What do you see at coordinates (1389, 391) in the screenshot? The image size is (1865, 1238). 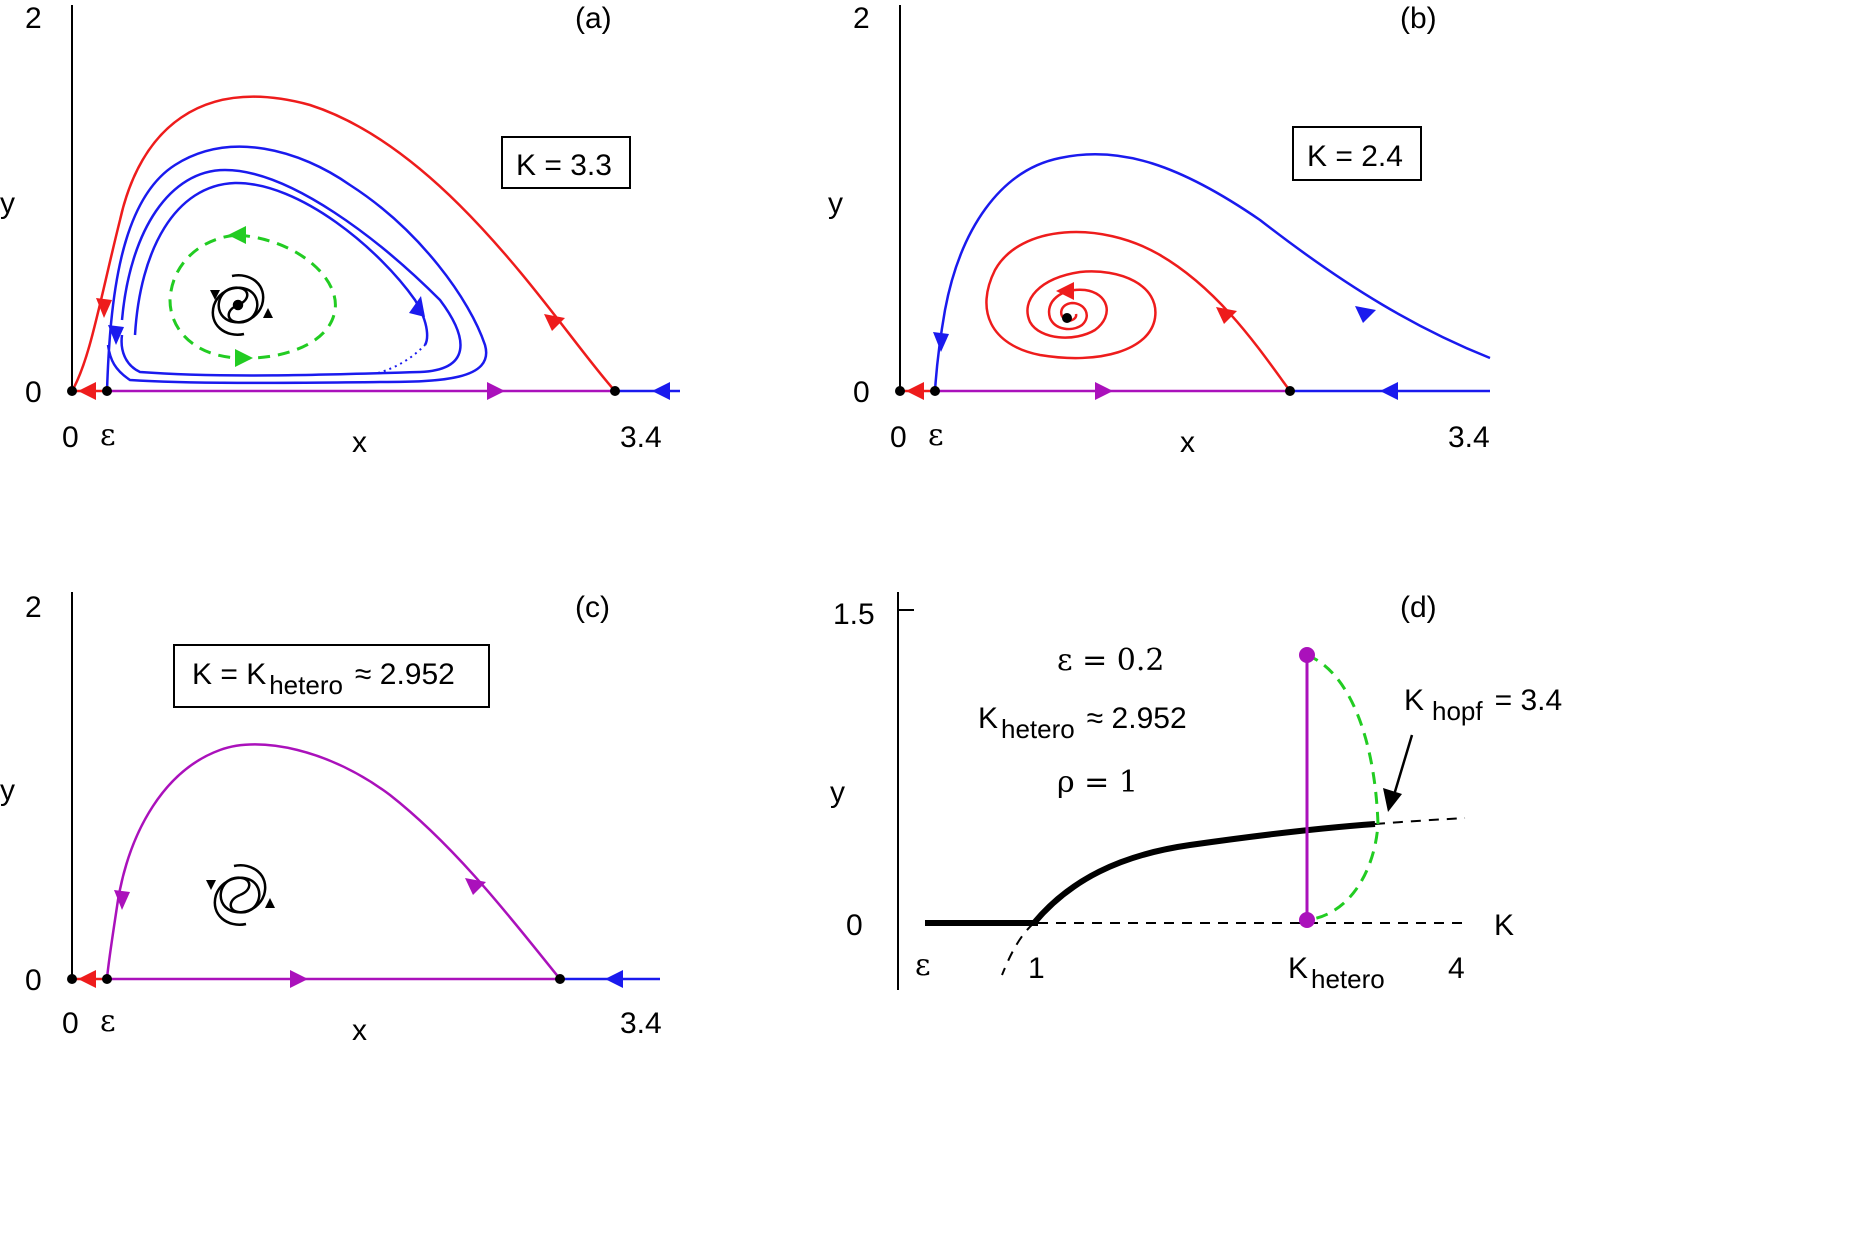 I see `panel-b-blue-arrow-x` at bounding box center [1389, 391].